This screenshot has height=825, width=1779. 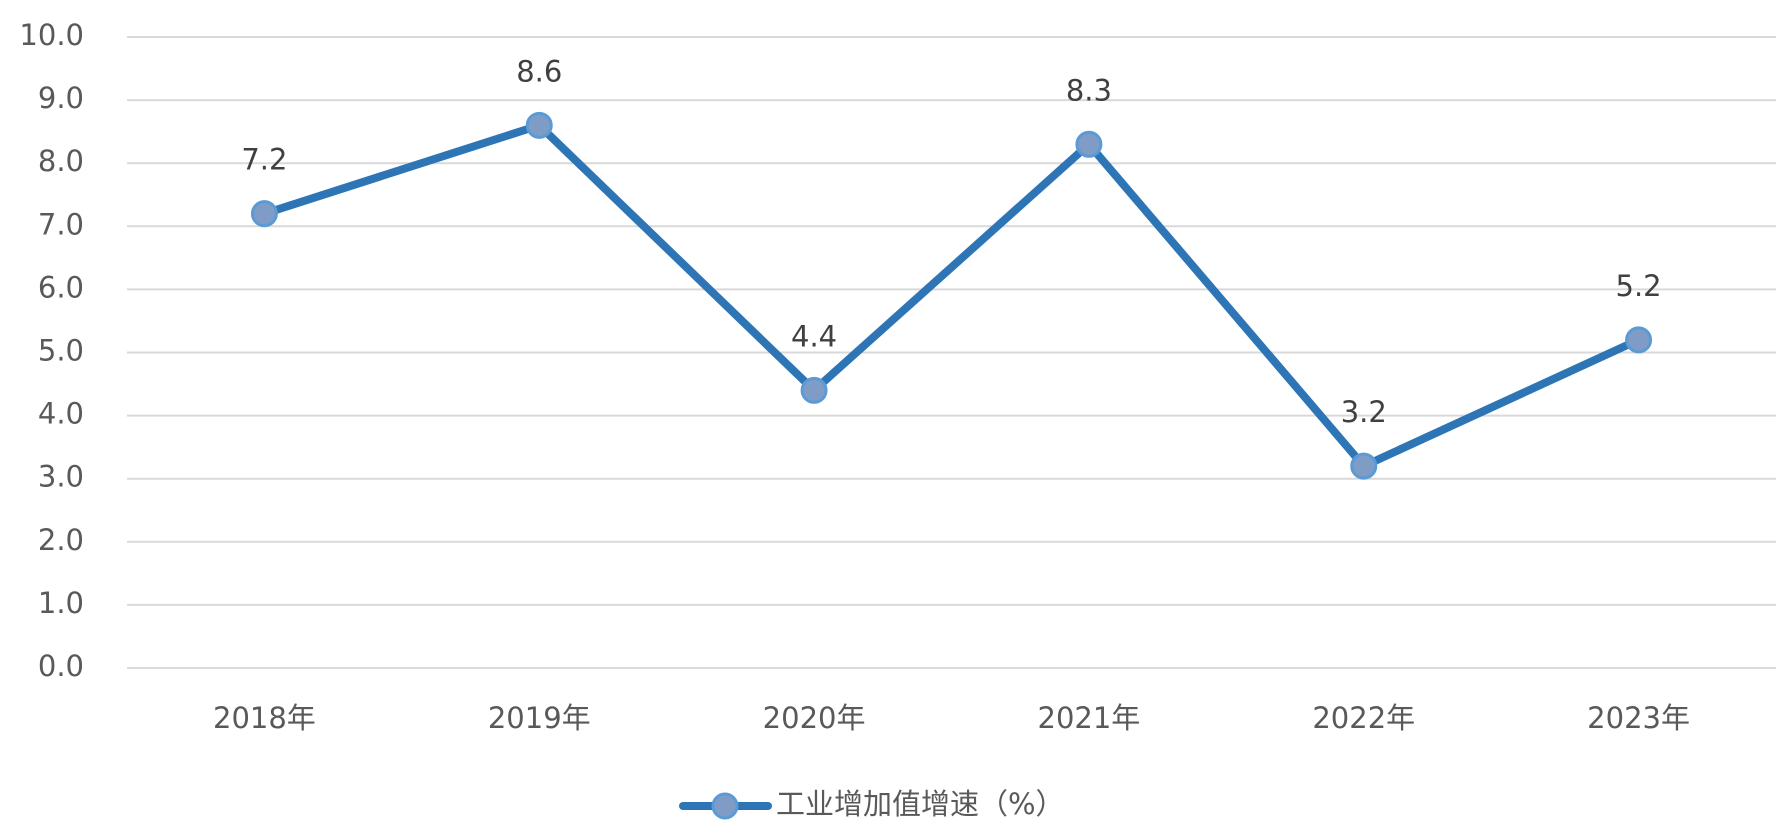 What do you see at coordinates (264, 718) in the screenshot?
I see `x-tick-label: 2018年` at bounding box center [264, 718].